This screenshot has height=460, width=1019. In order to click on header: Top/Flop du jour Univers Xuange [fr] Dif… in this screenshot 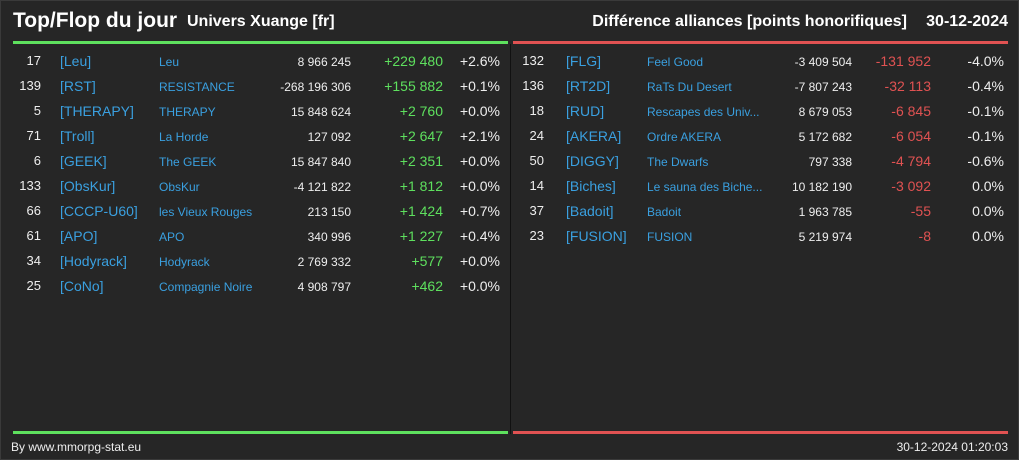, I will do `click(510, 21)`.